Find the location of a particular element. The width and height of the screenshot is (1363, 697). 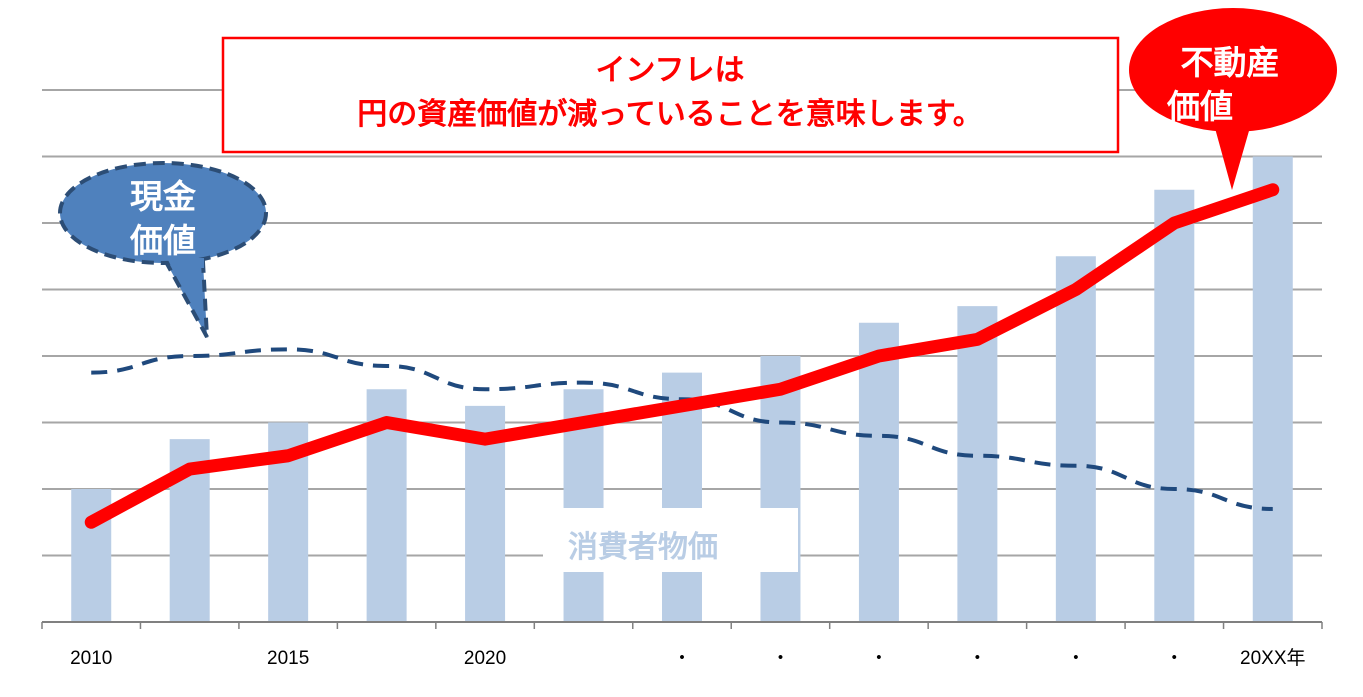

x-tick-labels: 2010 2015 2020 ・ ・ ・ ・ ・ ・ 20XX年 is located at coordinates (687, 658).